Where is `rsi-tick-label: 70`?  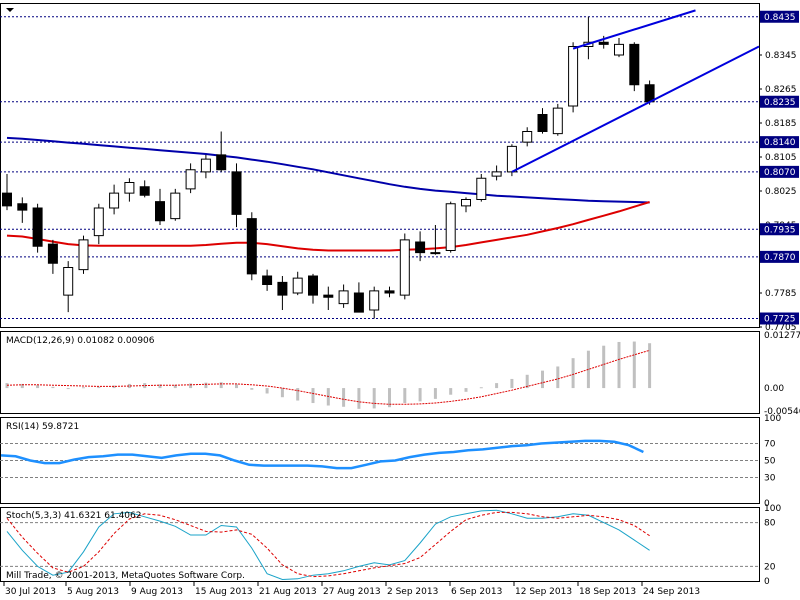 rsi-tick-label: 70 is located at coordinates (770, 445).